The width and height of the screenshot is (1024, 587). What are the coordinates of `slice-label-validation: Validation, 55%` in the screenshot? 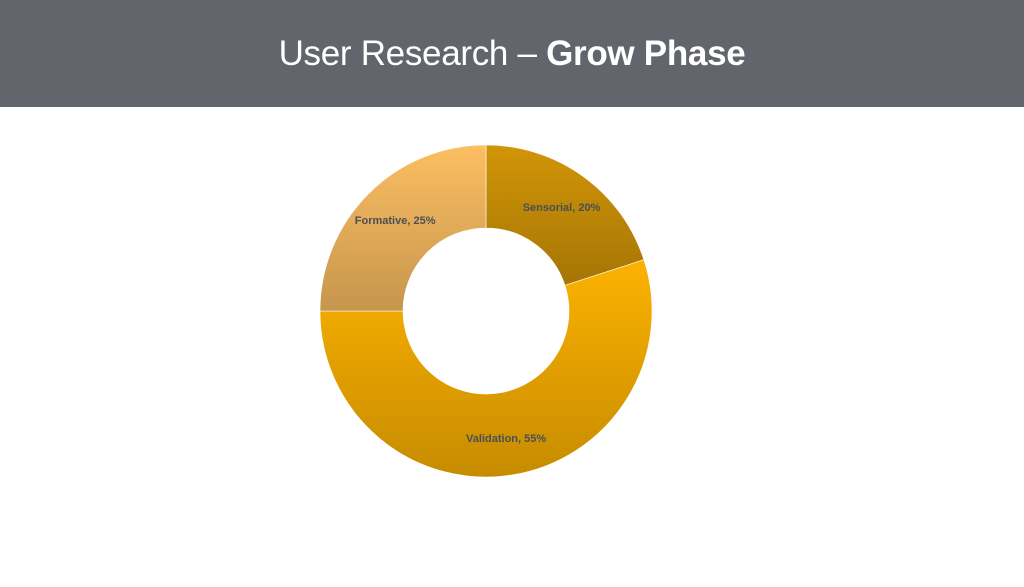 It's located at (506, 439).